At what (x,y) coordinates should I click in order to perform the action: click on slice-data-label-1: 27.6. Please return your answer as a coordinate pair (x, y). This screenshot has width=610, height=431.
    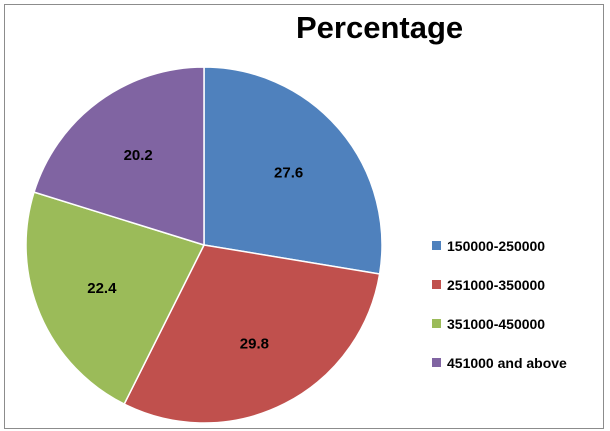
    Looking at the image, I should click on (288, 173).